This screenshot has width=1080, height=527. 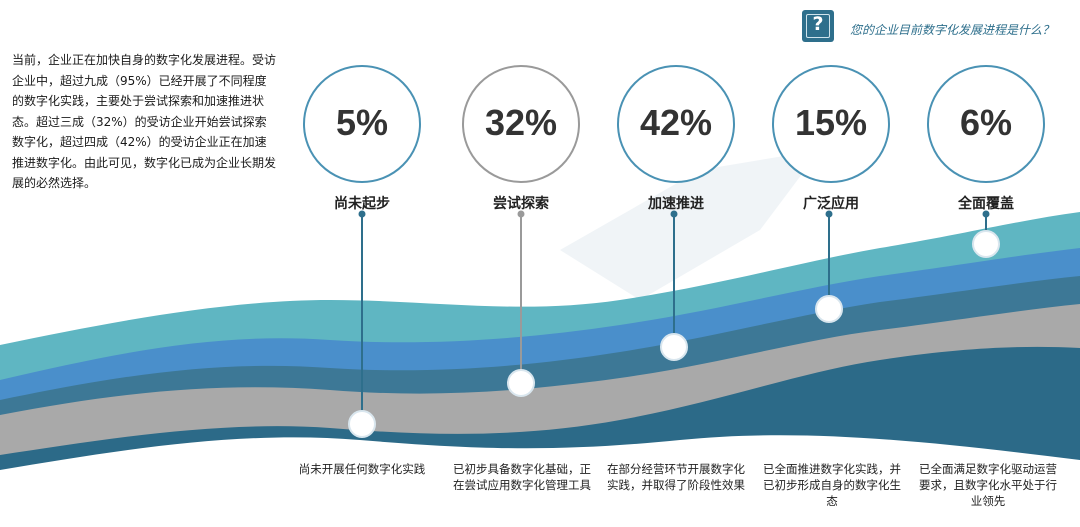 What do you see at coordinates (676, 477) in the screenshot?
I see `stage-description: 在部分经营环节开展数字化实践，并取得了阶段性效果` at bounding box center [676, 477].